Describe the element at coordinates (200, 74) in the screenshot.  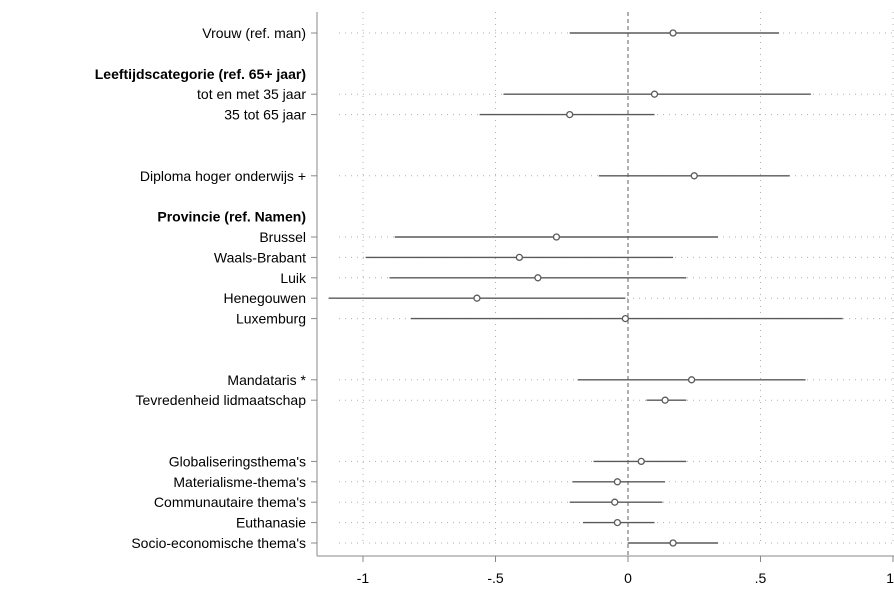
I see `row-group-header: Leeftijdscategorie (ref. 65+ jaar)` at that location.